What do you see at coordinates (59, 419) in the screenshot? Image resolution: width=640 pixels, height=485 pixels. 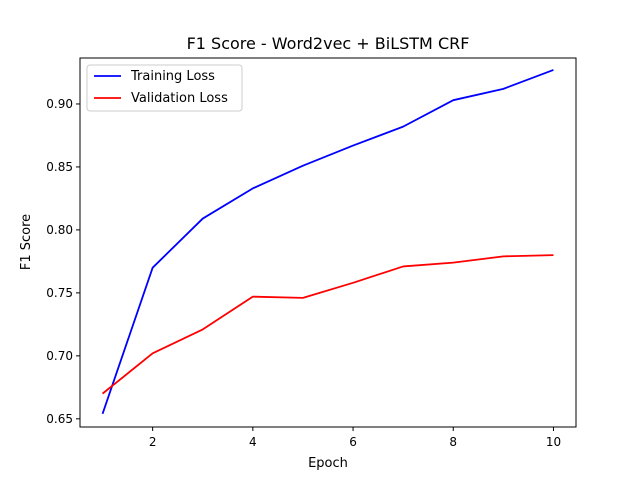 I see `y-tick-label: 0.65` at bounding box center [59, 419].